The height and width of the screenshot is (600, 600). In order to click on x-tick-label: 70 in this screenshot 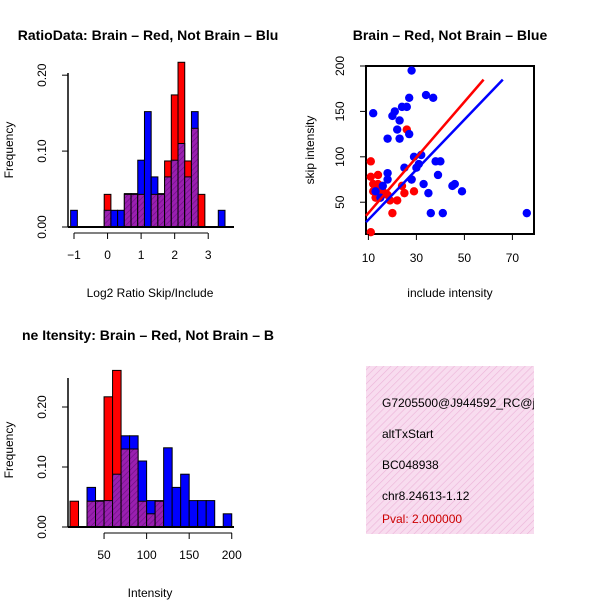, I will do `click(513, 258)`.